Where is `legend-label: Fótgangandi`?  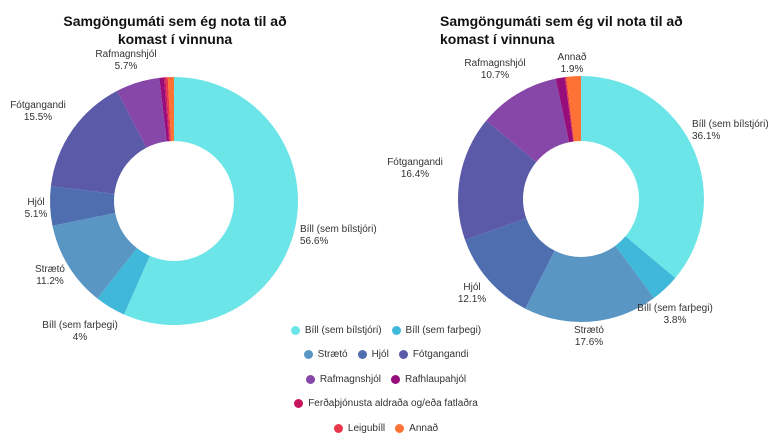 legend-label: Fótgangandi is located at coordinates (440, 355).